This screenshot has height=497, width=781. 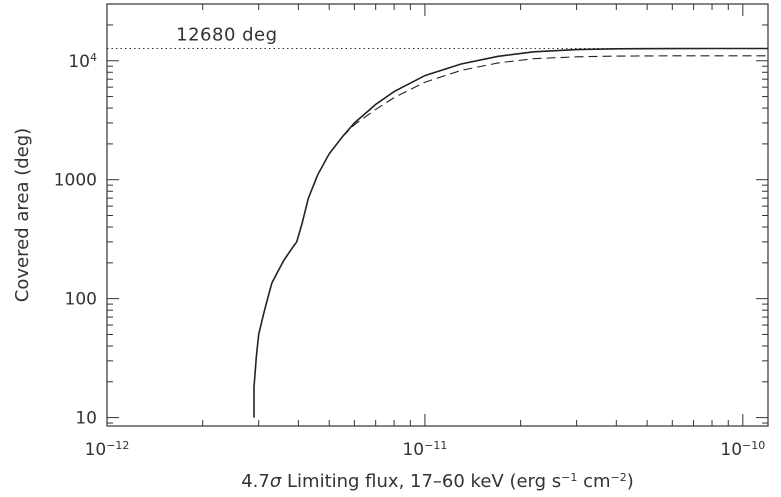 I want to click on series-line-dashed, so click(x=555, y=96).